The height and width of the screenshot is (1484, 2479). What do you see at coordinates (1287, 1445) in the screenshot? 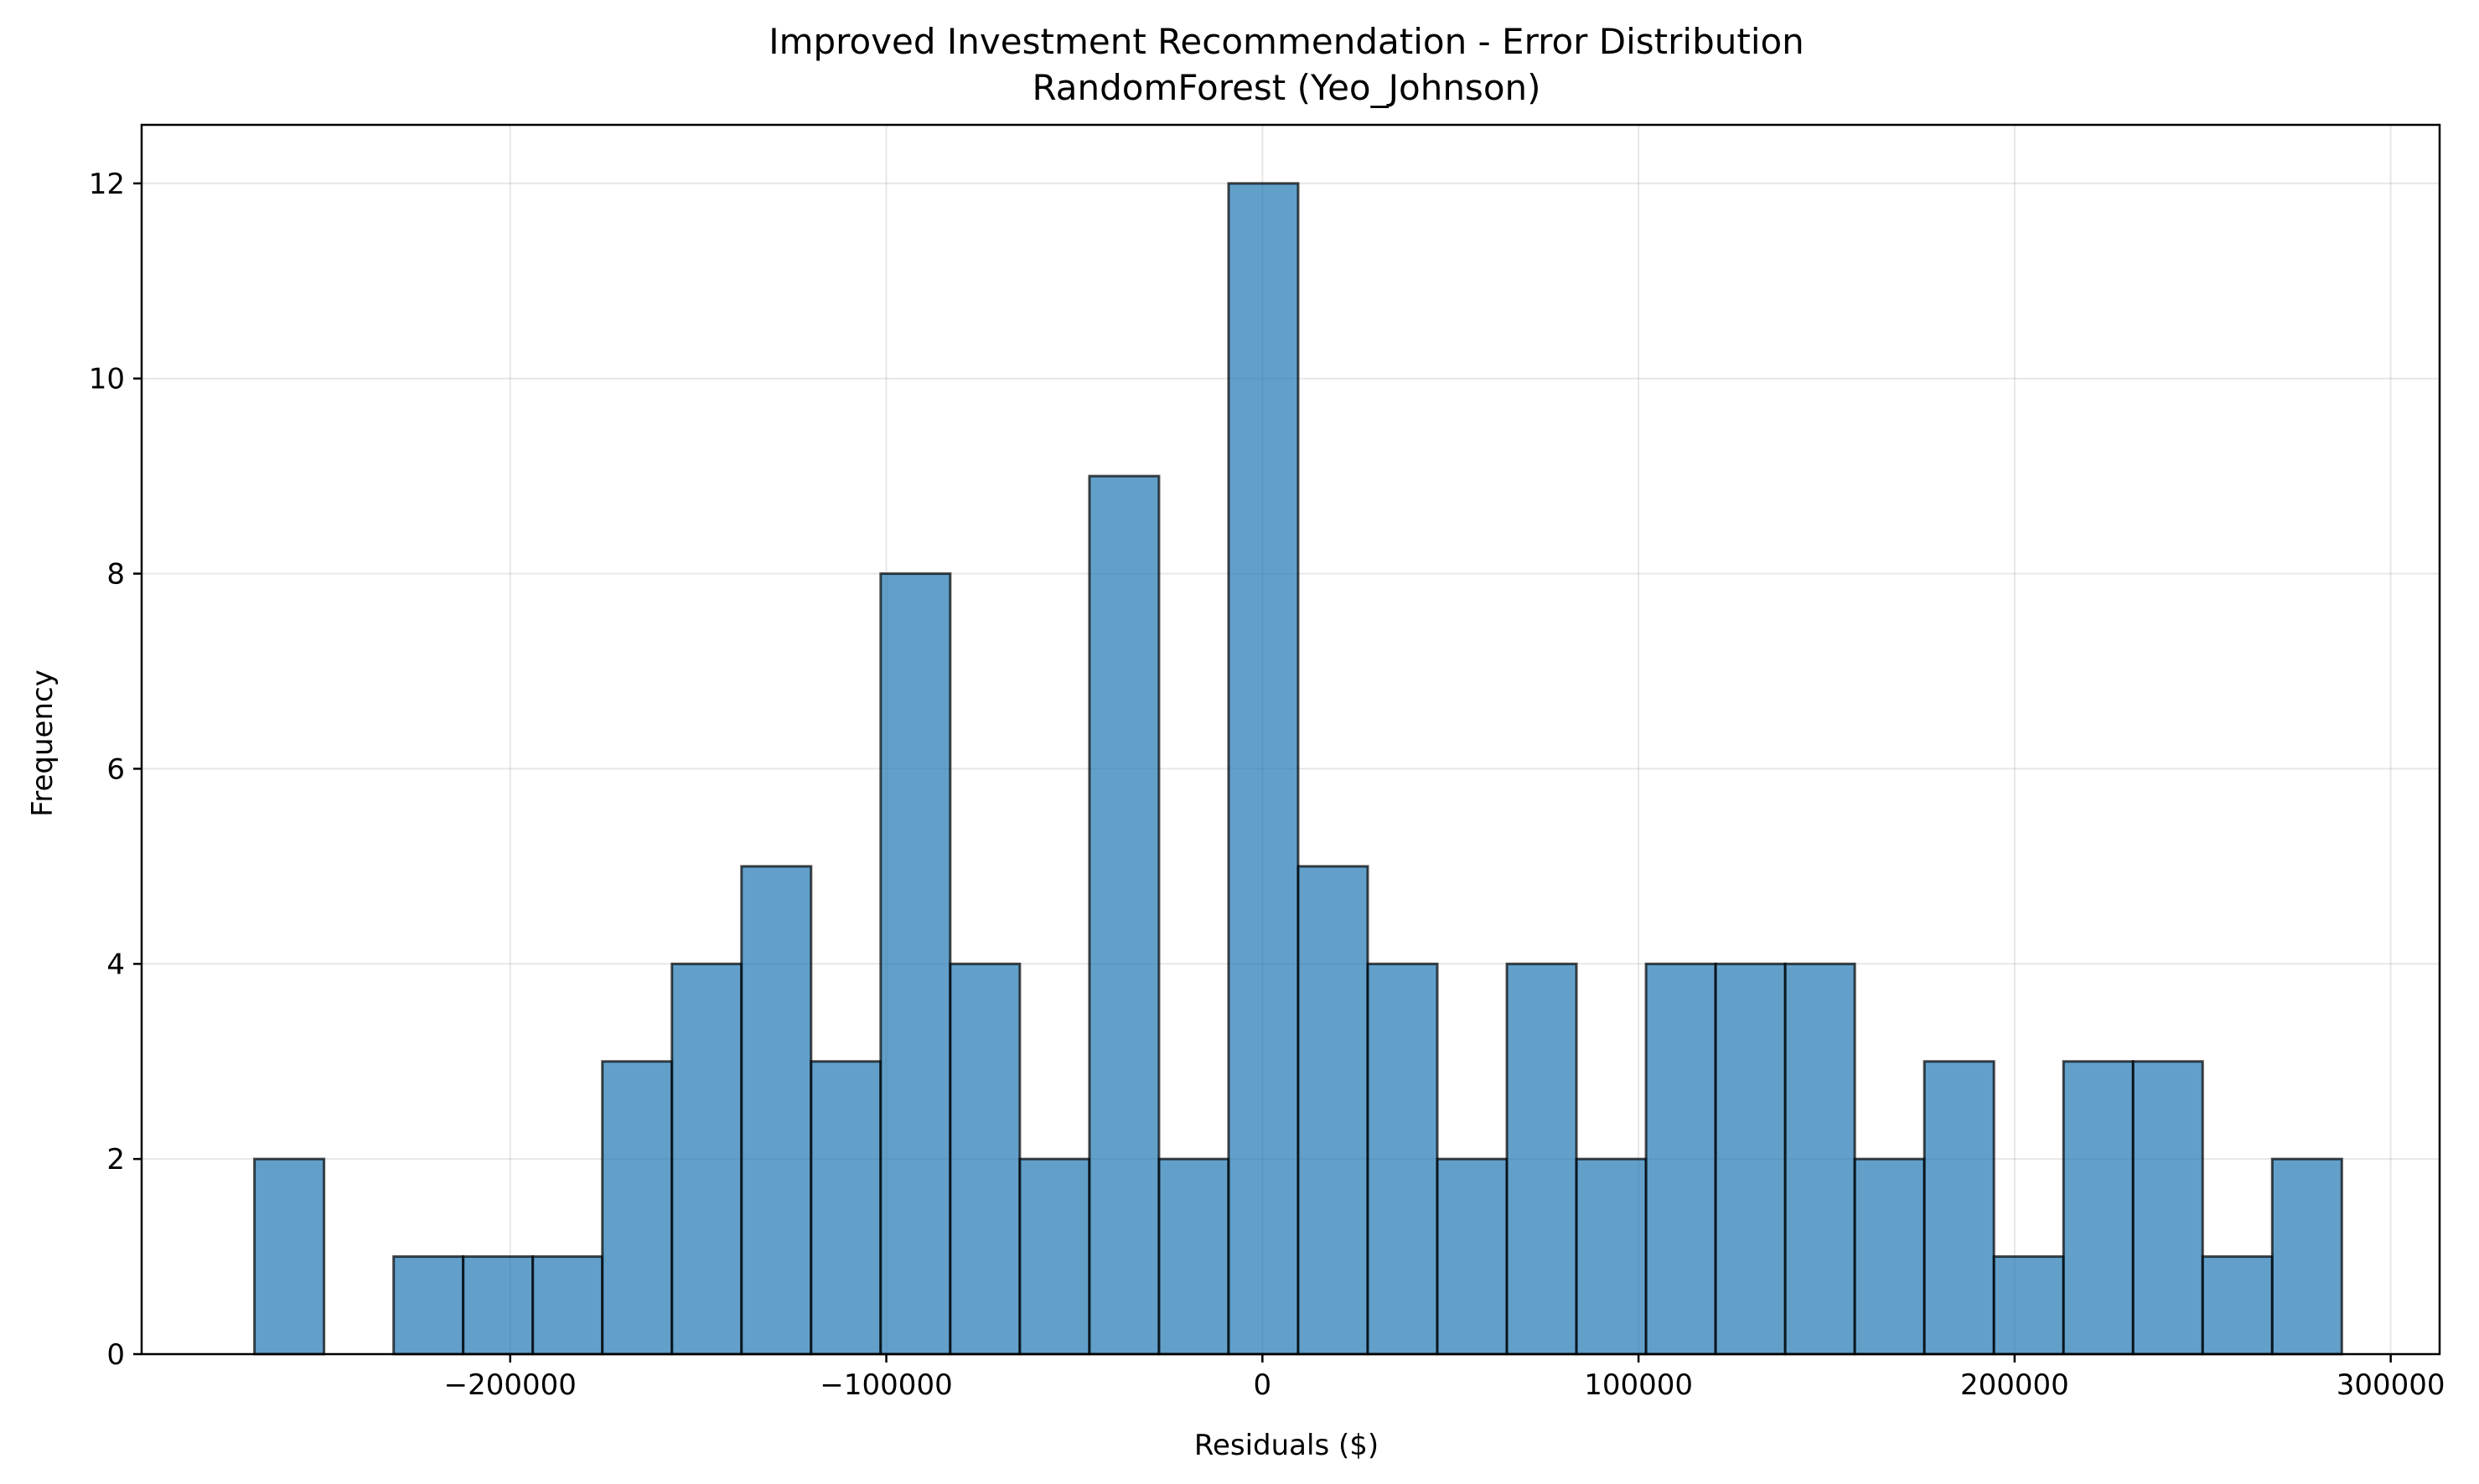
I see `x-axis-label: Residuals ($)` at bounding box center [1287, 1445].